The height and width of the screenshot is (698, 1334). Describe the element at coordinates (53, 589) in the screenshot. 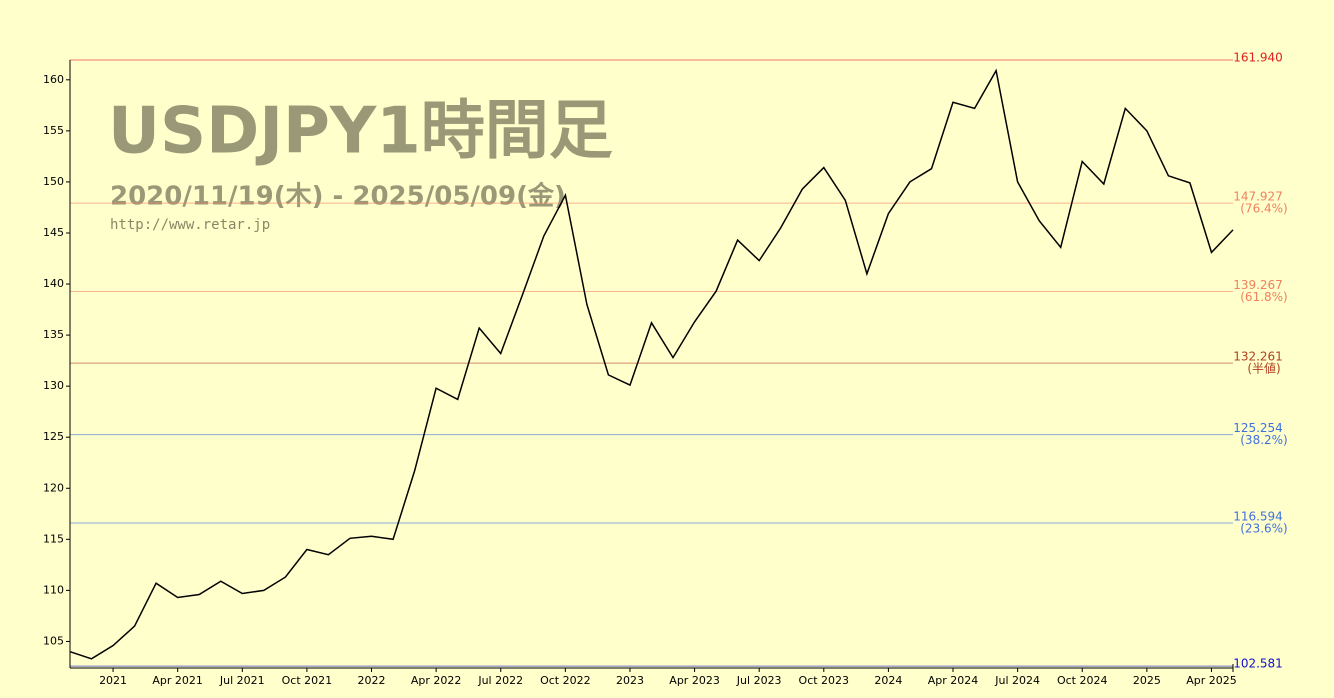

I see `y-tick-label: 110` at that location.